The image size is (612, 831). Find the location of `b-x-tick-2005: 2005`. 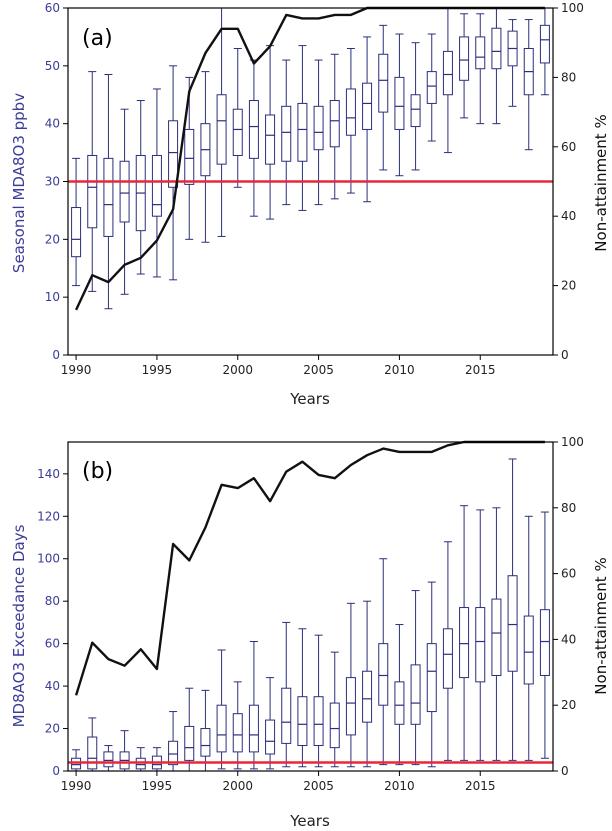

b-x-tick-2005: 2005 is located at coordinates (318, 786).